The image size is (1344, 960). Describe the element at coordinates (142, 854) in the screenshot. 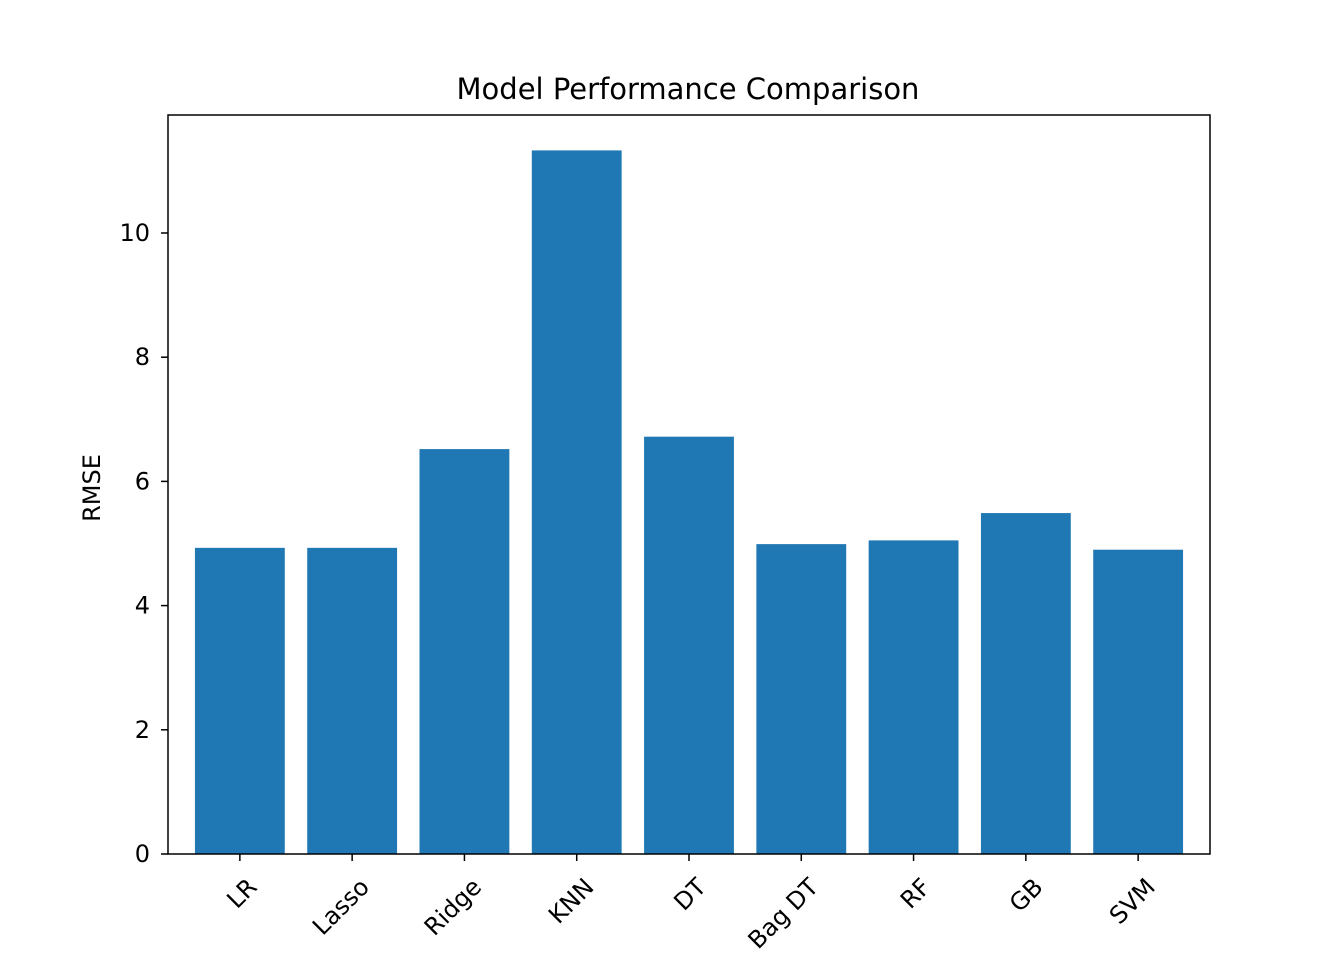

I see `y-tick-label: 0` at that location.